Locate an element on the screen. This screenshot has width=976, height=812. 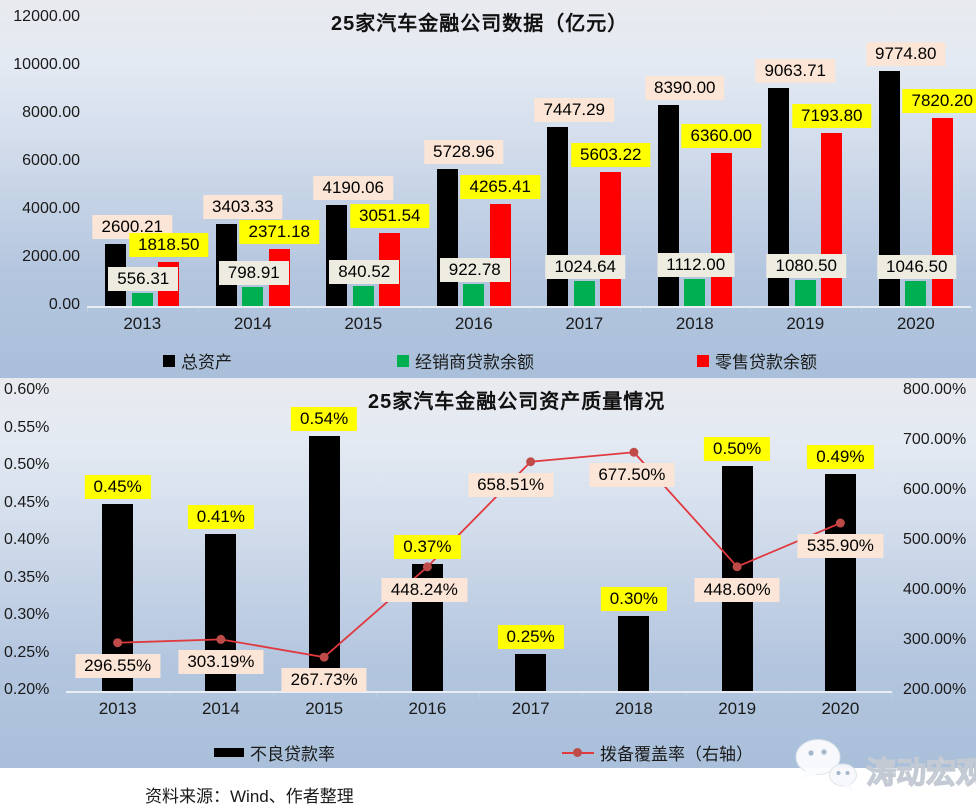
legend-item-coverage-ratio: 拨备覆盖率（右轴） is located at coordinates (657, 752).